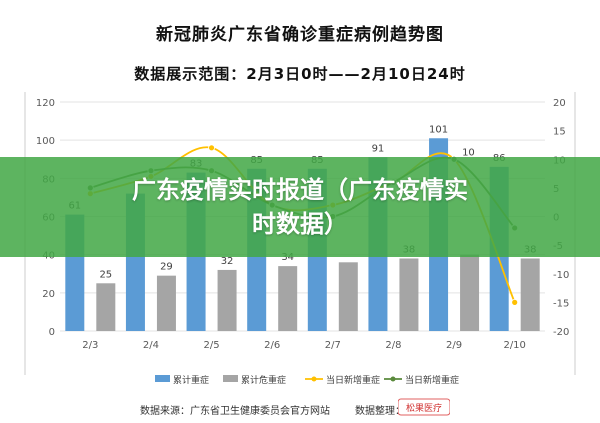 The width and height of the screenshot is (600, 423). What do you see at coordinates (393, 345) in the screenshot?
I see `x-tick-label: 2/8` at bounding box center [393, 345].